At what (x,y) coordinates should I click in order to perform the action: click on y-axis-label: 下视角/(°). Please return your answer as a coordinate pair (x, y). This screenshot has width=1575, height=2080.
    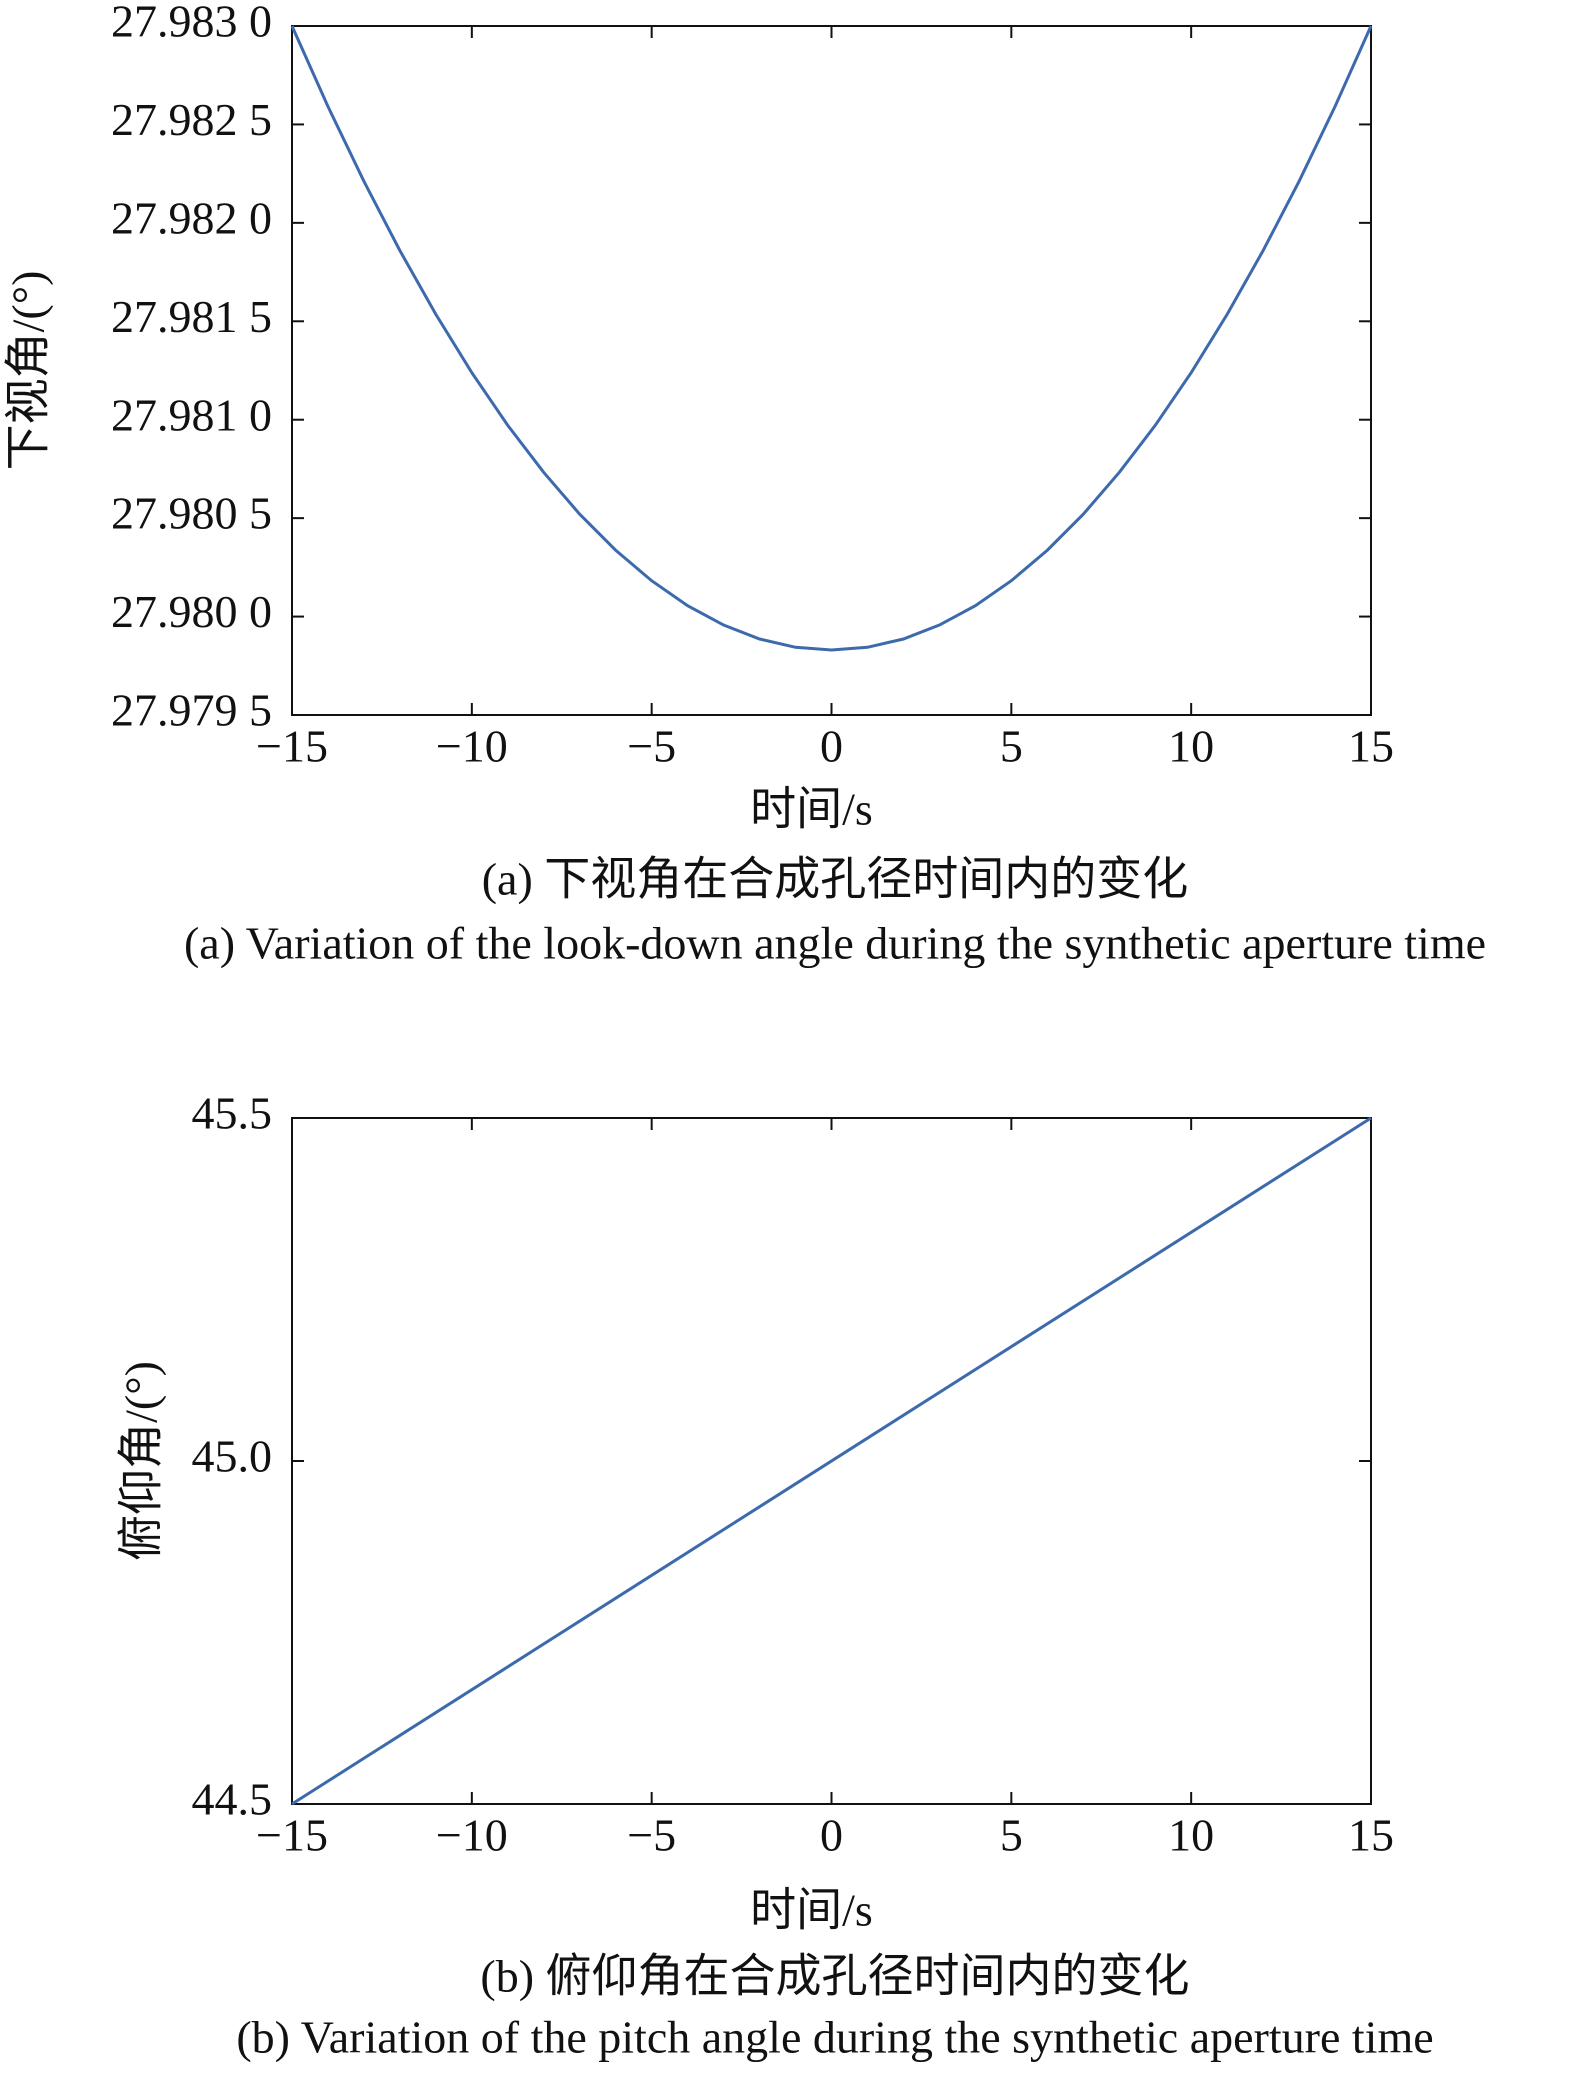
    Looking at the image, I should click on (28, 371).